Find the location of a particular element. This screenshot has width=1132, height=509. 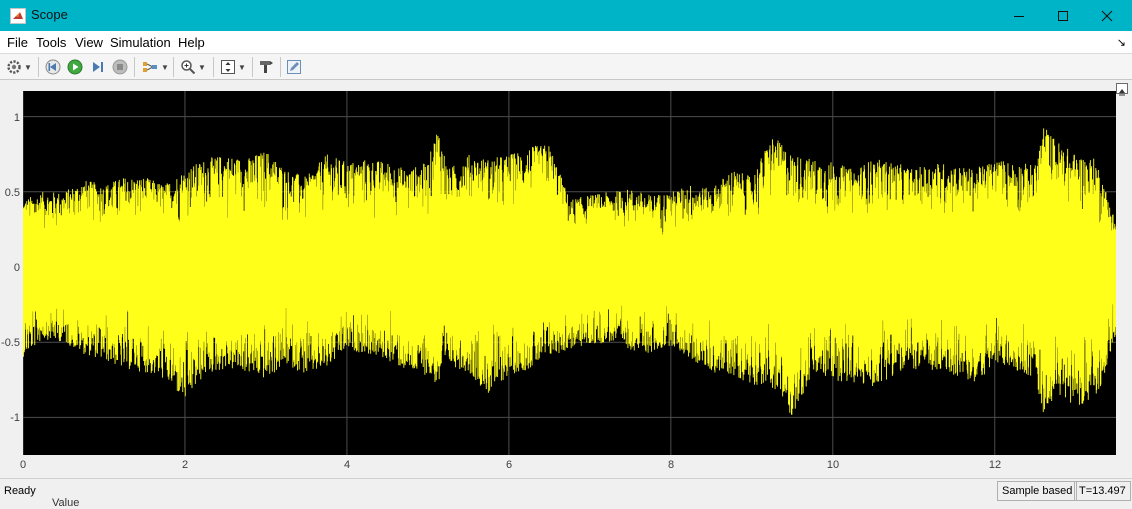

highlight-button: ▼ is located at coordinates (155, 67).